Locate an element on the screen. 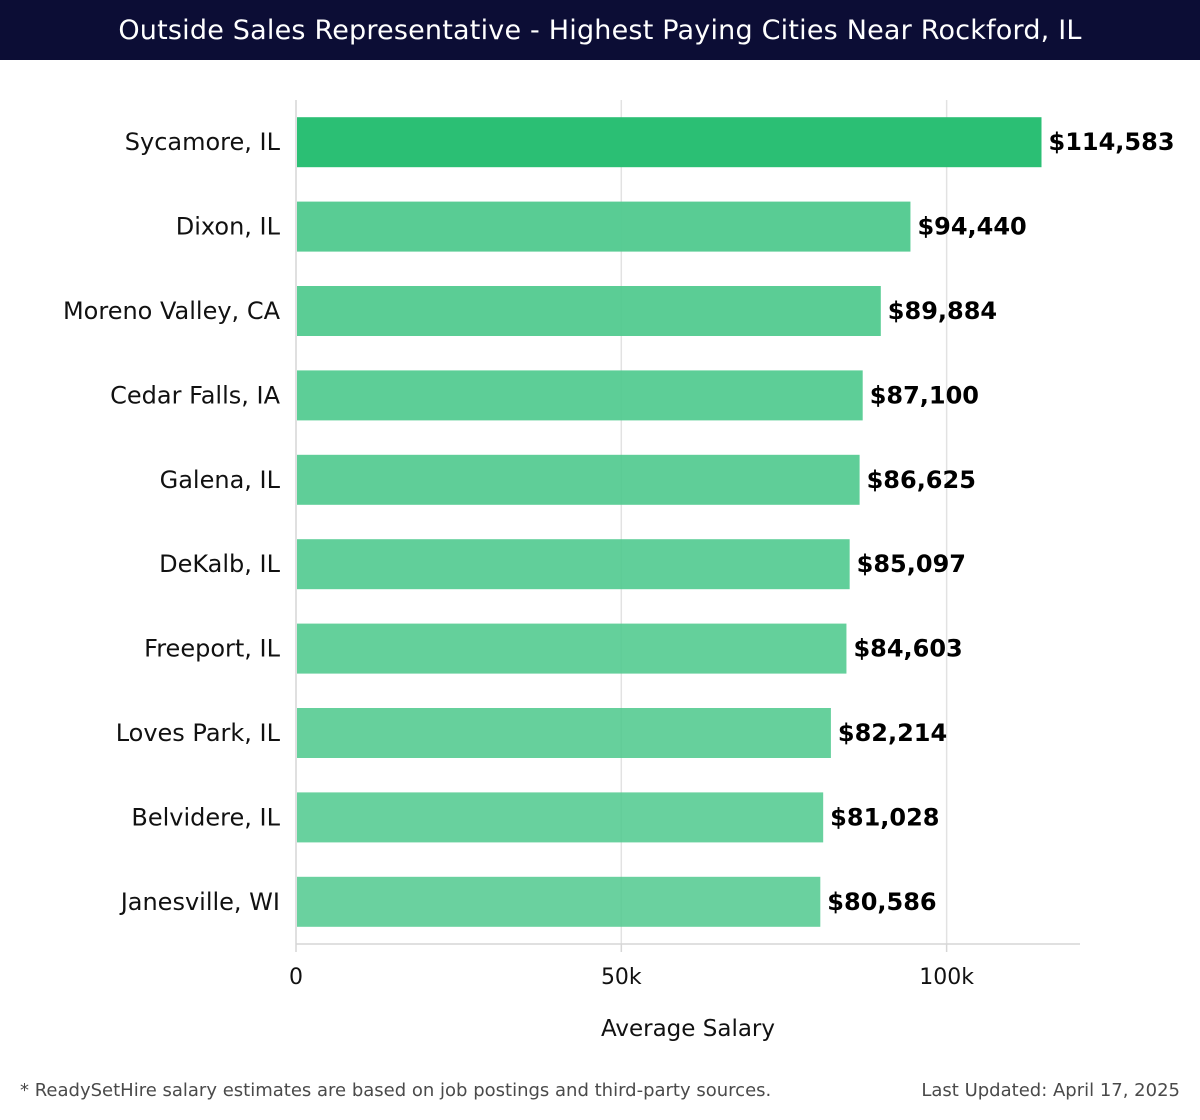 The image size is (1200, 1120). value-label: $87,100 is located at coordinates (924, 395).